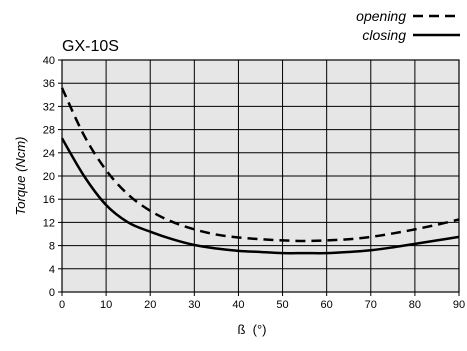 This screenshot has height=351, width=467. I want to click on x-tick-label-60: 60, so click(327, 305).